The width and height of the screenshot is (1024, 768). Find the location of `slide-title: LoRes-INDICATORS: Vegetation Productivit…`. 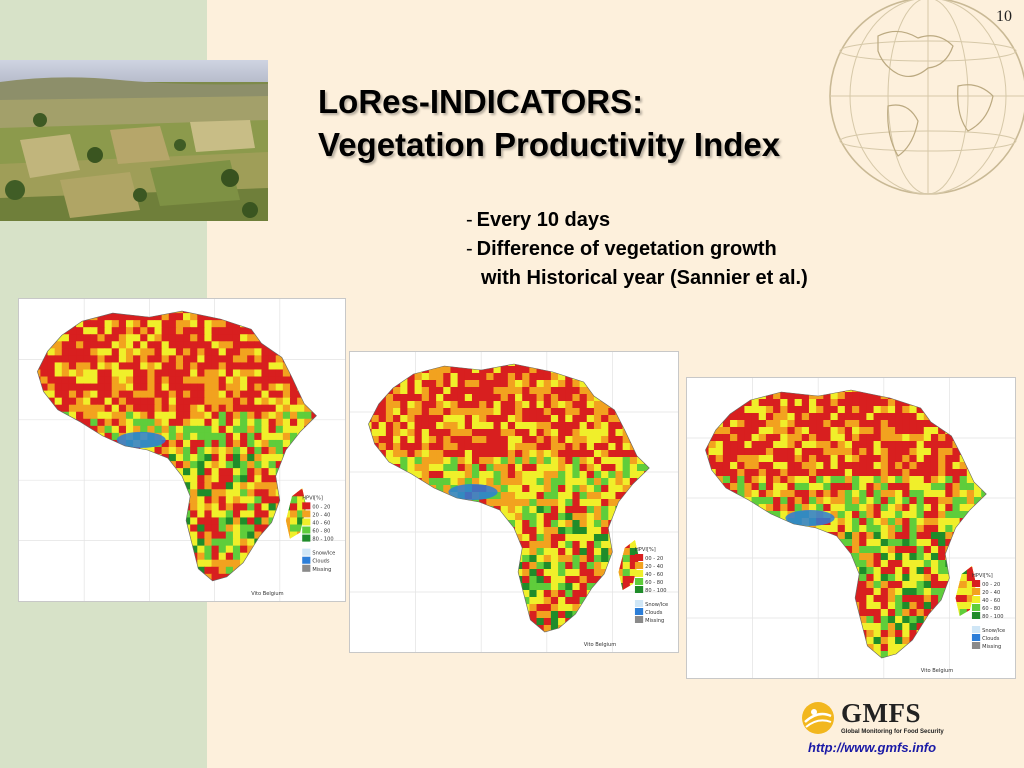

slide-title: LoRes-INDICATORS: Vegetation Productivit… is located at coordinates (618, 123).